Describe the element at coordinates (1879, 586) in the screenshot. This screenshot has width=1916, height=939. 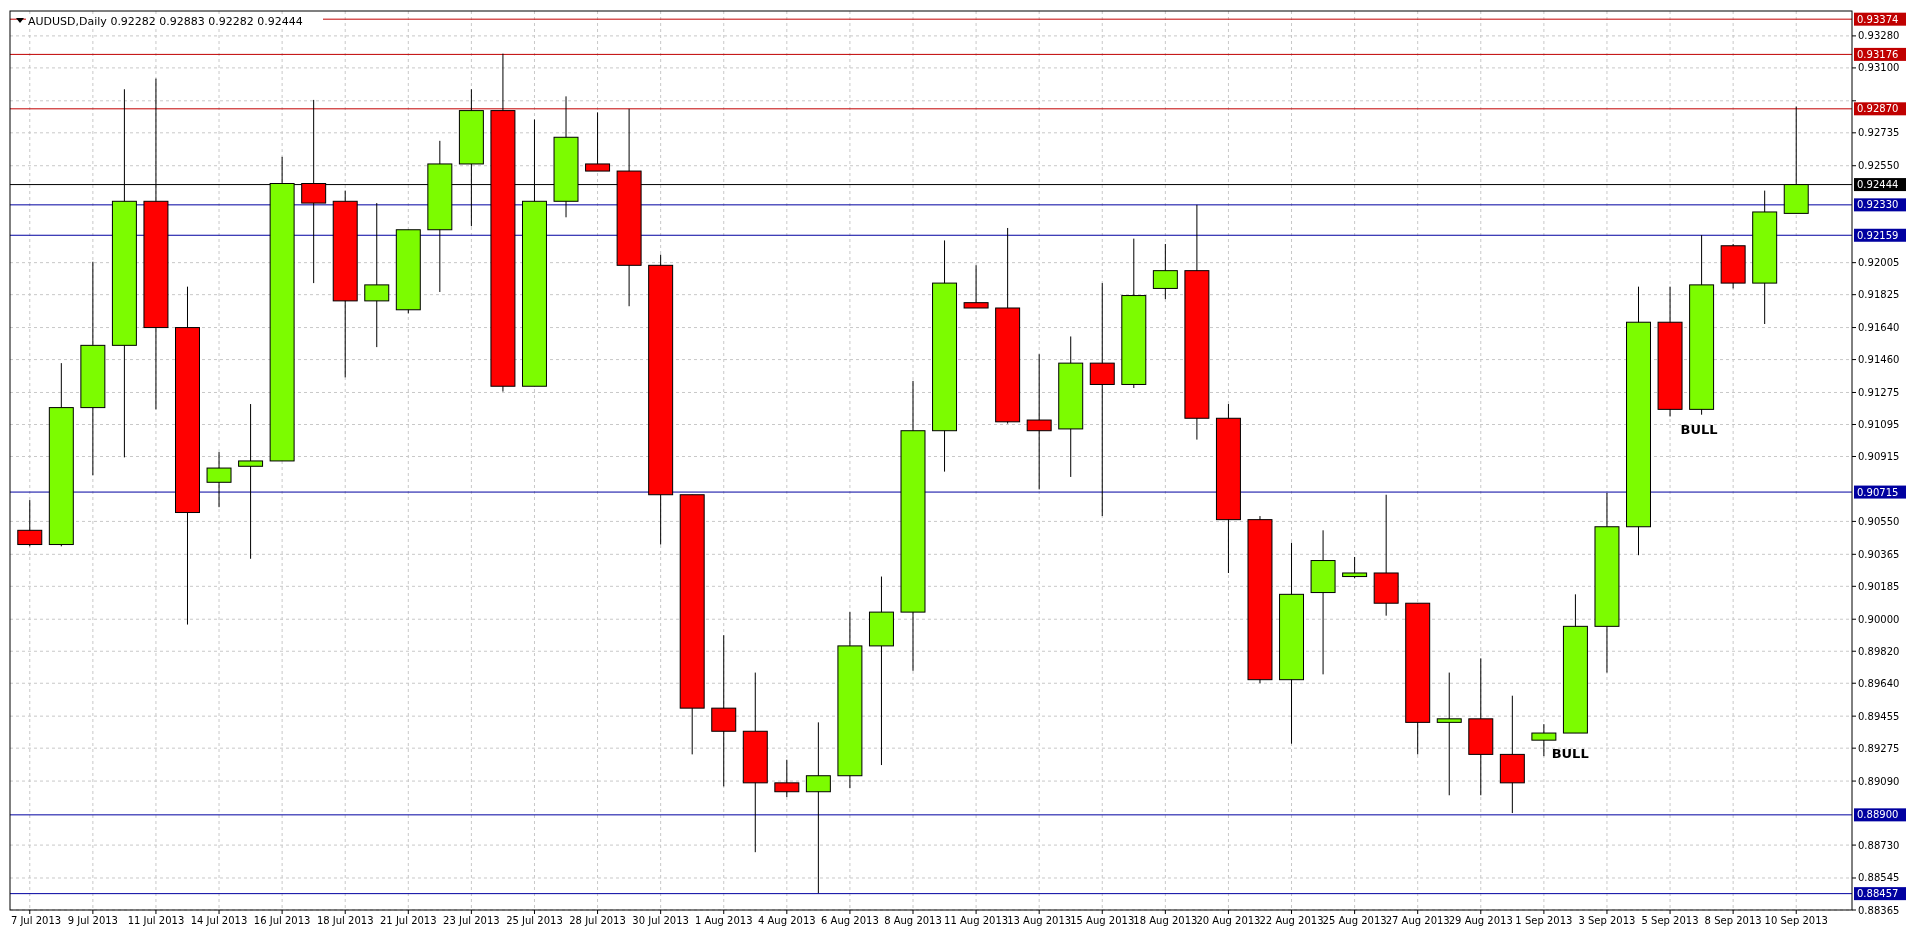
I see `y-tick-label: 0.90185` at that location.